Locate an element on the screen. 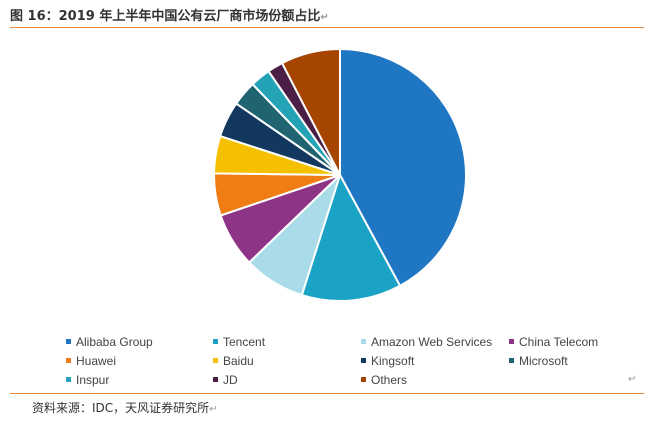  top-divider is located at coordinates (327, 27).